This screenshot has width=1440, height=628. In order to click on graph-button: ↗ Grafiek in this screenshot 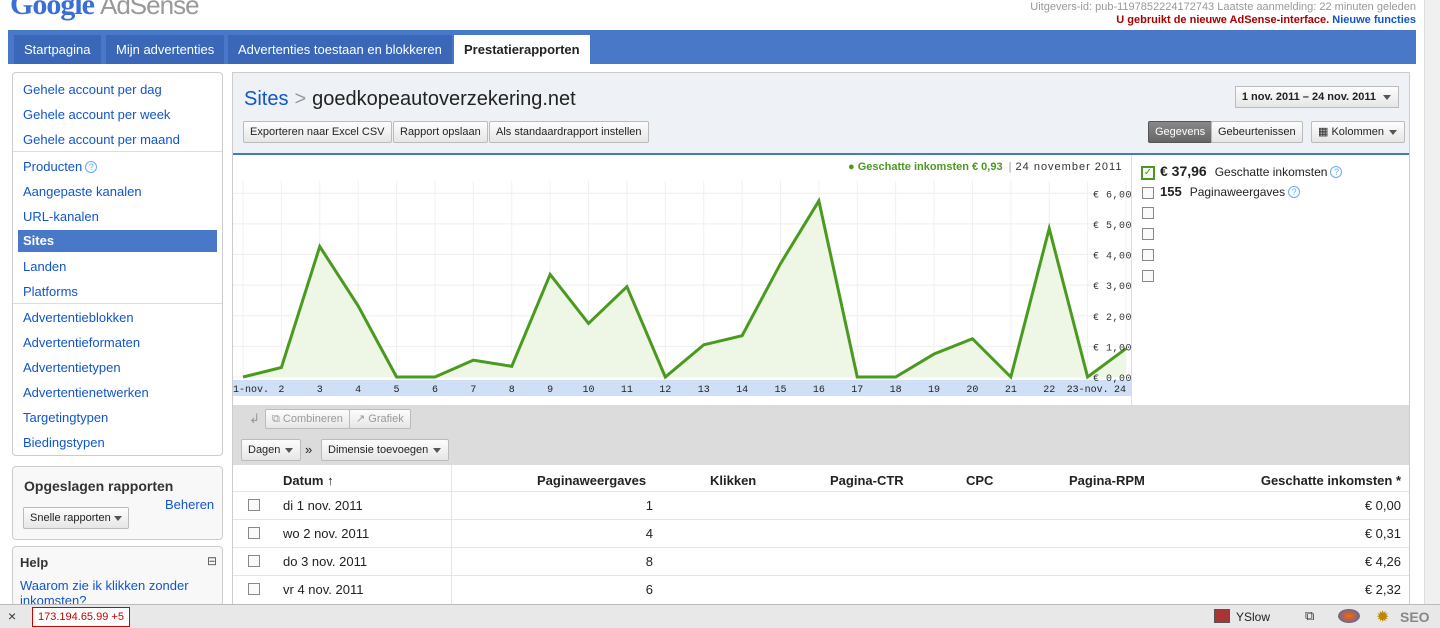, I will do `click(380, 419)`.